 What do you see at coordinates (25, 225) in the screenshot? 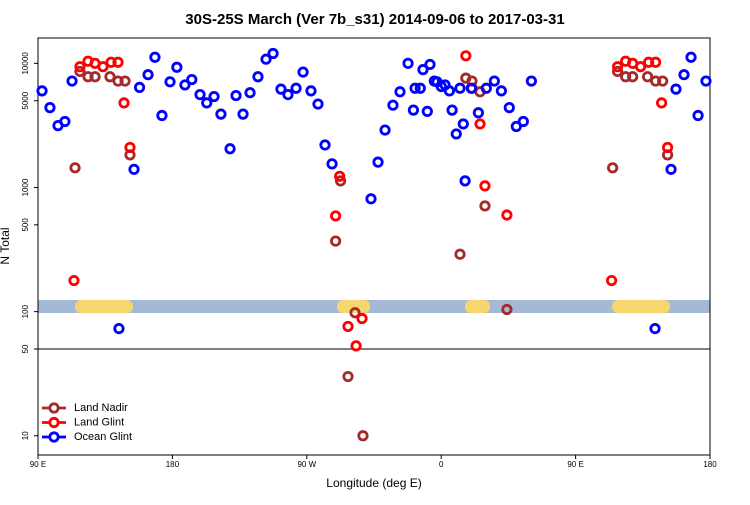
I see `y-tick-label: 500` at bounding box center [25, 225].